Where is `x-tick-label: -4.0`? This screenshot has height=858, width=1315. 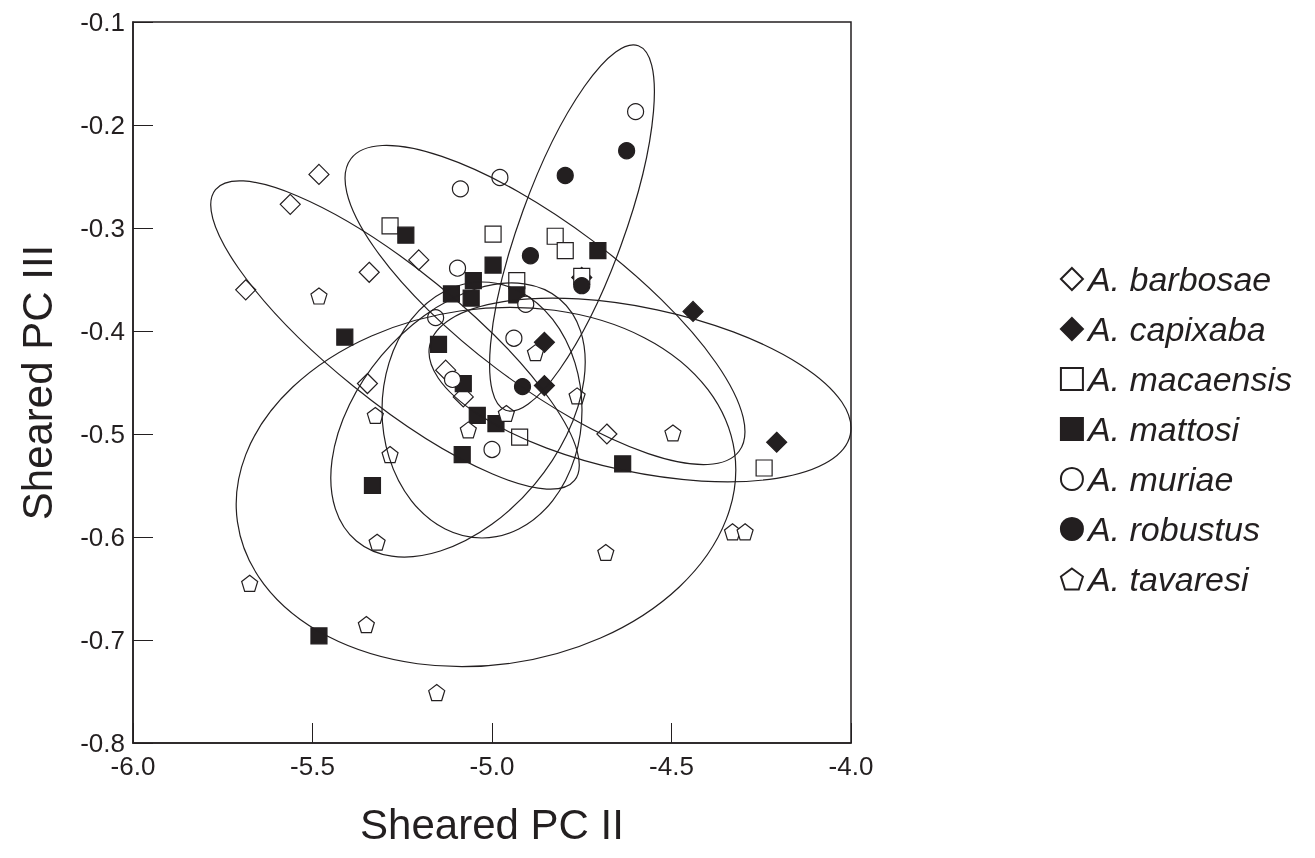 x-tick-label: -4.0 is located at coordinates (851, 766).